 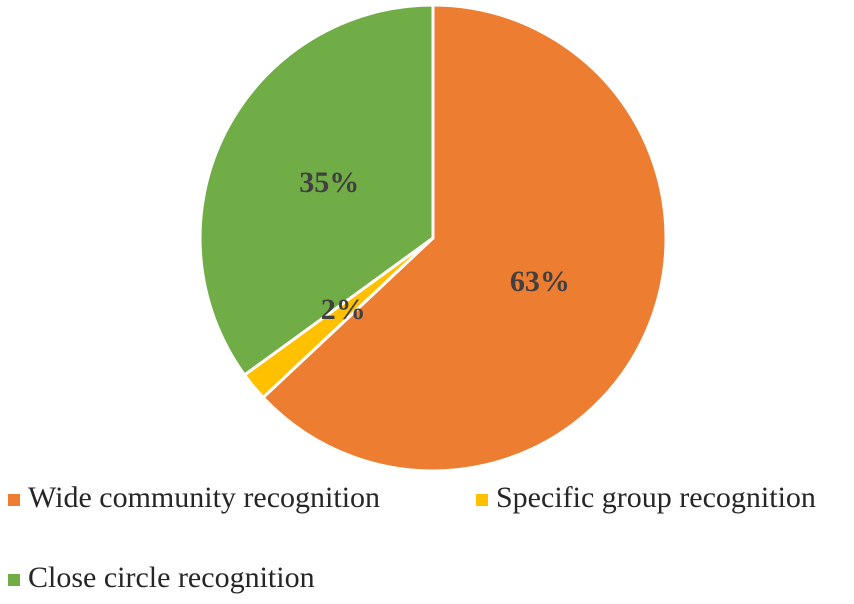 I want to click on legend-label: Wide community recognition, so click(x=204, y=497).